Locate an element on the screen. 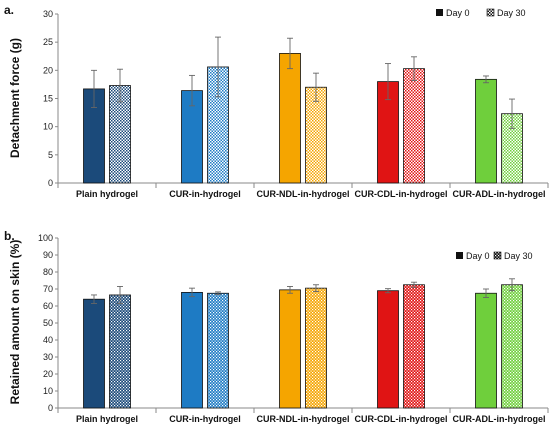  legend-label-day30-a: Day 30 is located at coordinates (511, 13).